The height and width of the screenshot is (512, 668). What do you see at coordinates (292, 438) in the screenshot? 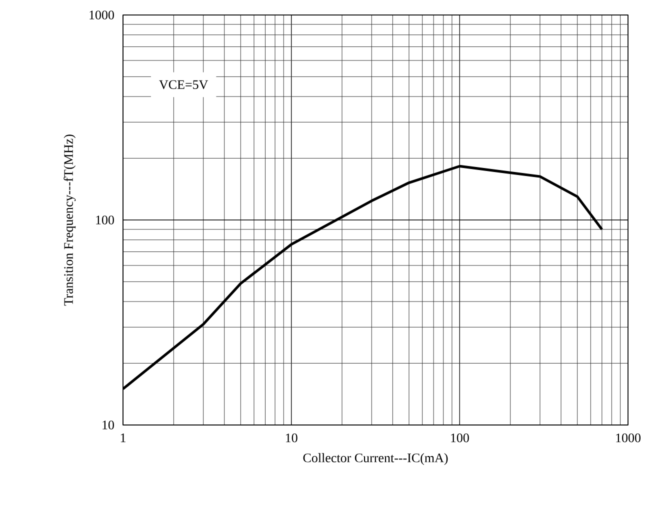
I see `x-tick-label: 10` at bounding box center [292, 438].